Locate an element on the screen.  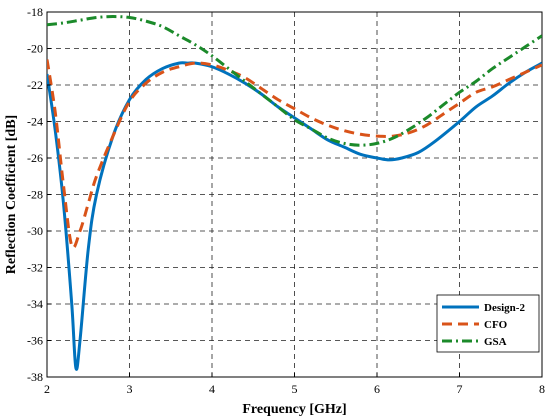
x-tick-label: 2 is located at coordinates (47, 389).